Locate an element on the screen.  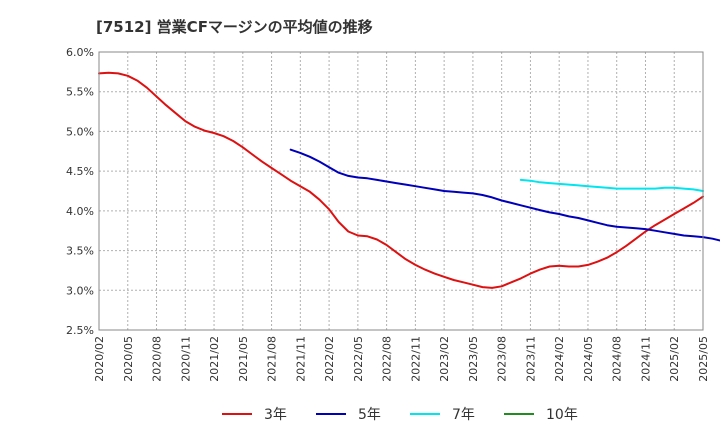
legend-label: 3年 is located at coordinates (275, 415).